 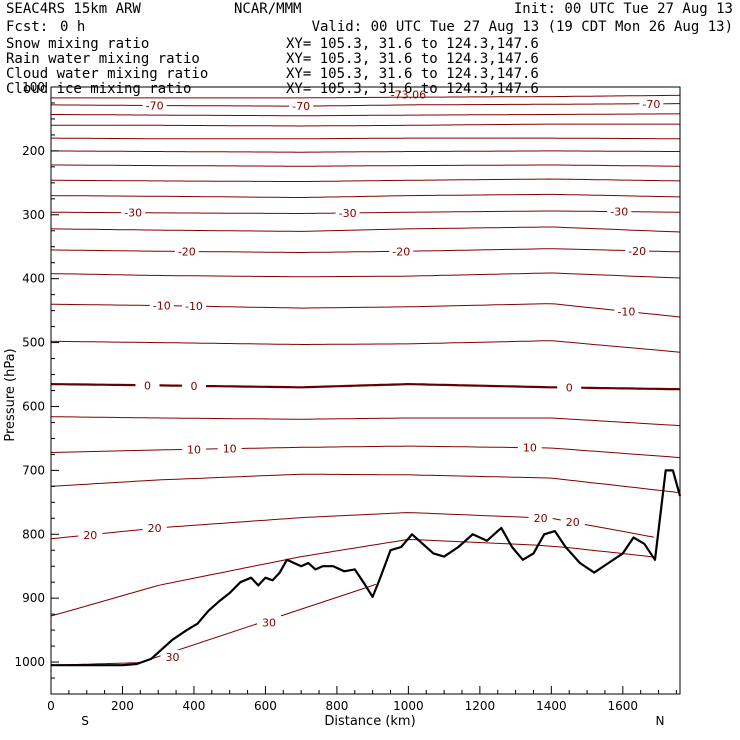 What do you see at coordinates (623, 9) in the screenshot?
I see `header-init: Init: 00 UTC Tue 27 Aug 13` at bounding box center [623, 9].